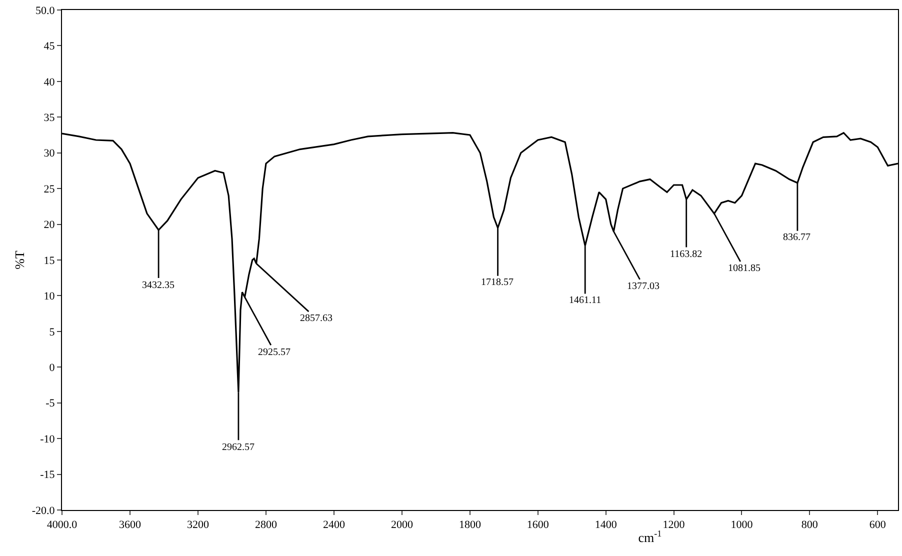  Describe the element at coordinates (334, 525) in the screenshot. I see `x-tick-label: 2400` at that location.